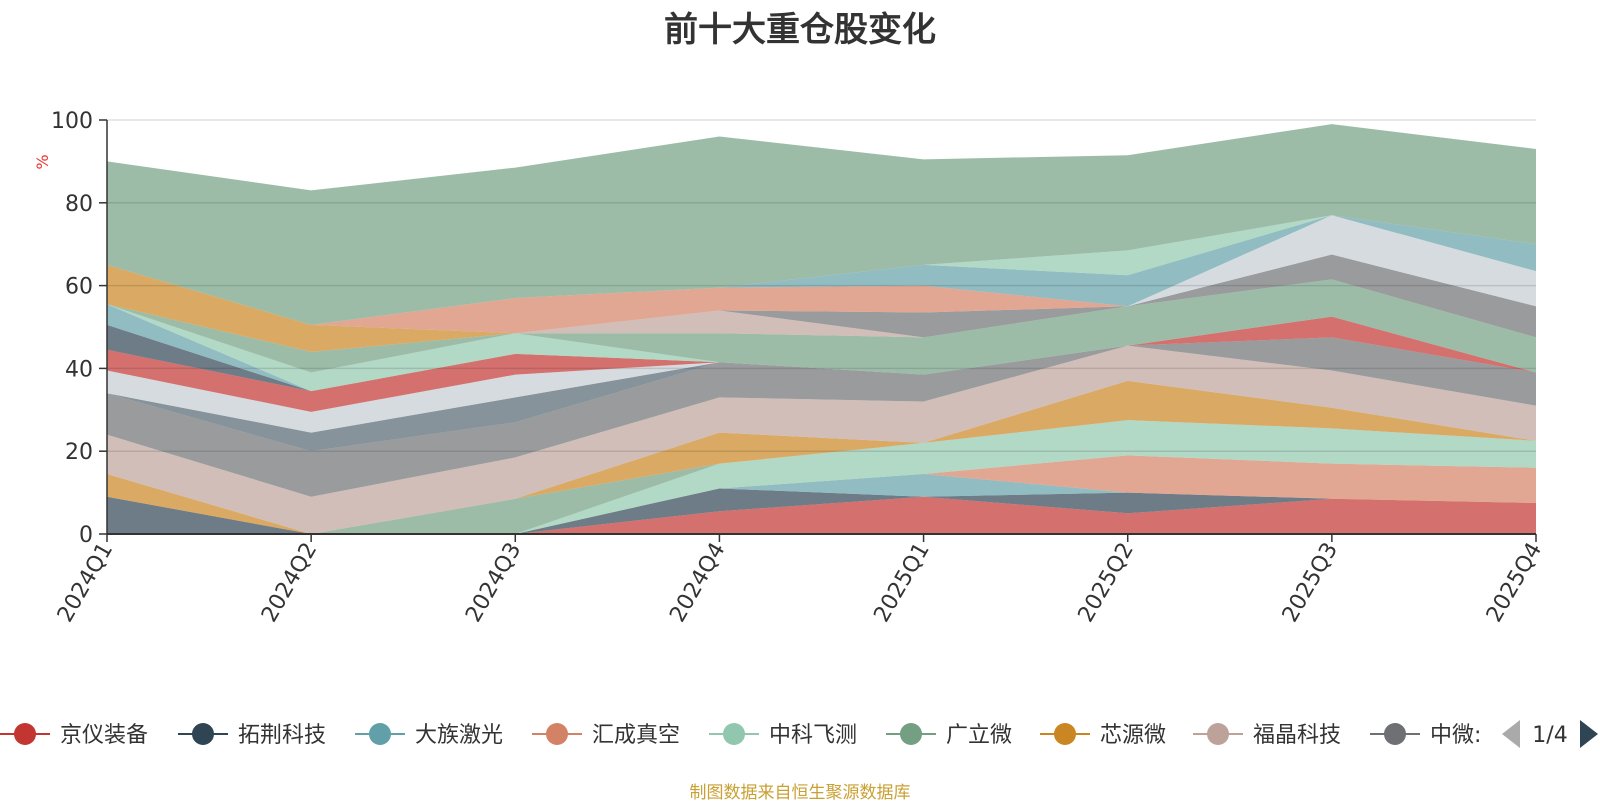  What do you see at coordinates (79, 287) in the screenshot?
I see `y-tick-label-3: 60` at bounding box center [79, 287].